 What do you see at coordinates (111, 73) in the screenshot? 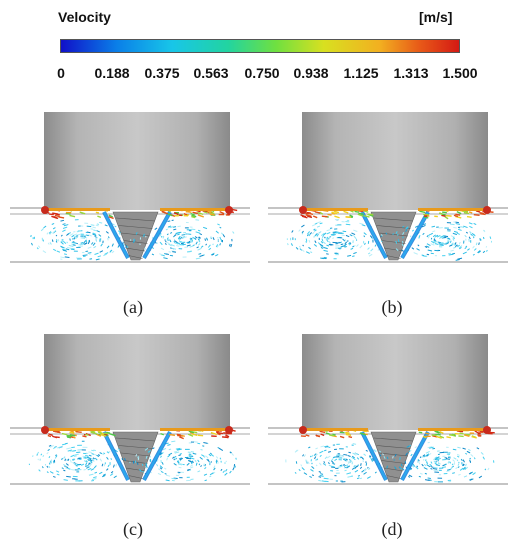
I see `colorbar-tick-1: 0.188` at bounding box center [111, 73].